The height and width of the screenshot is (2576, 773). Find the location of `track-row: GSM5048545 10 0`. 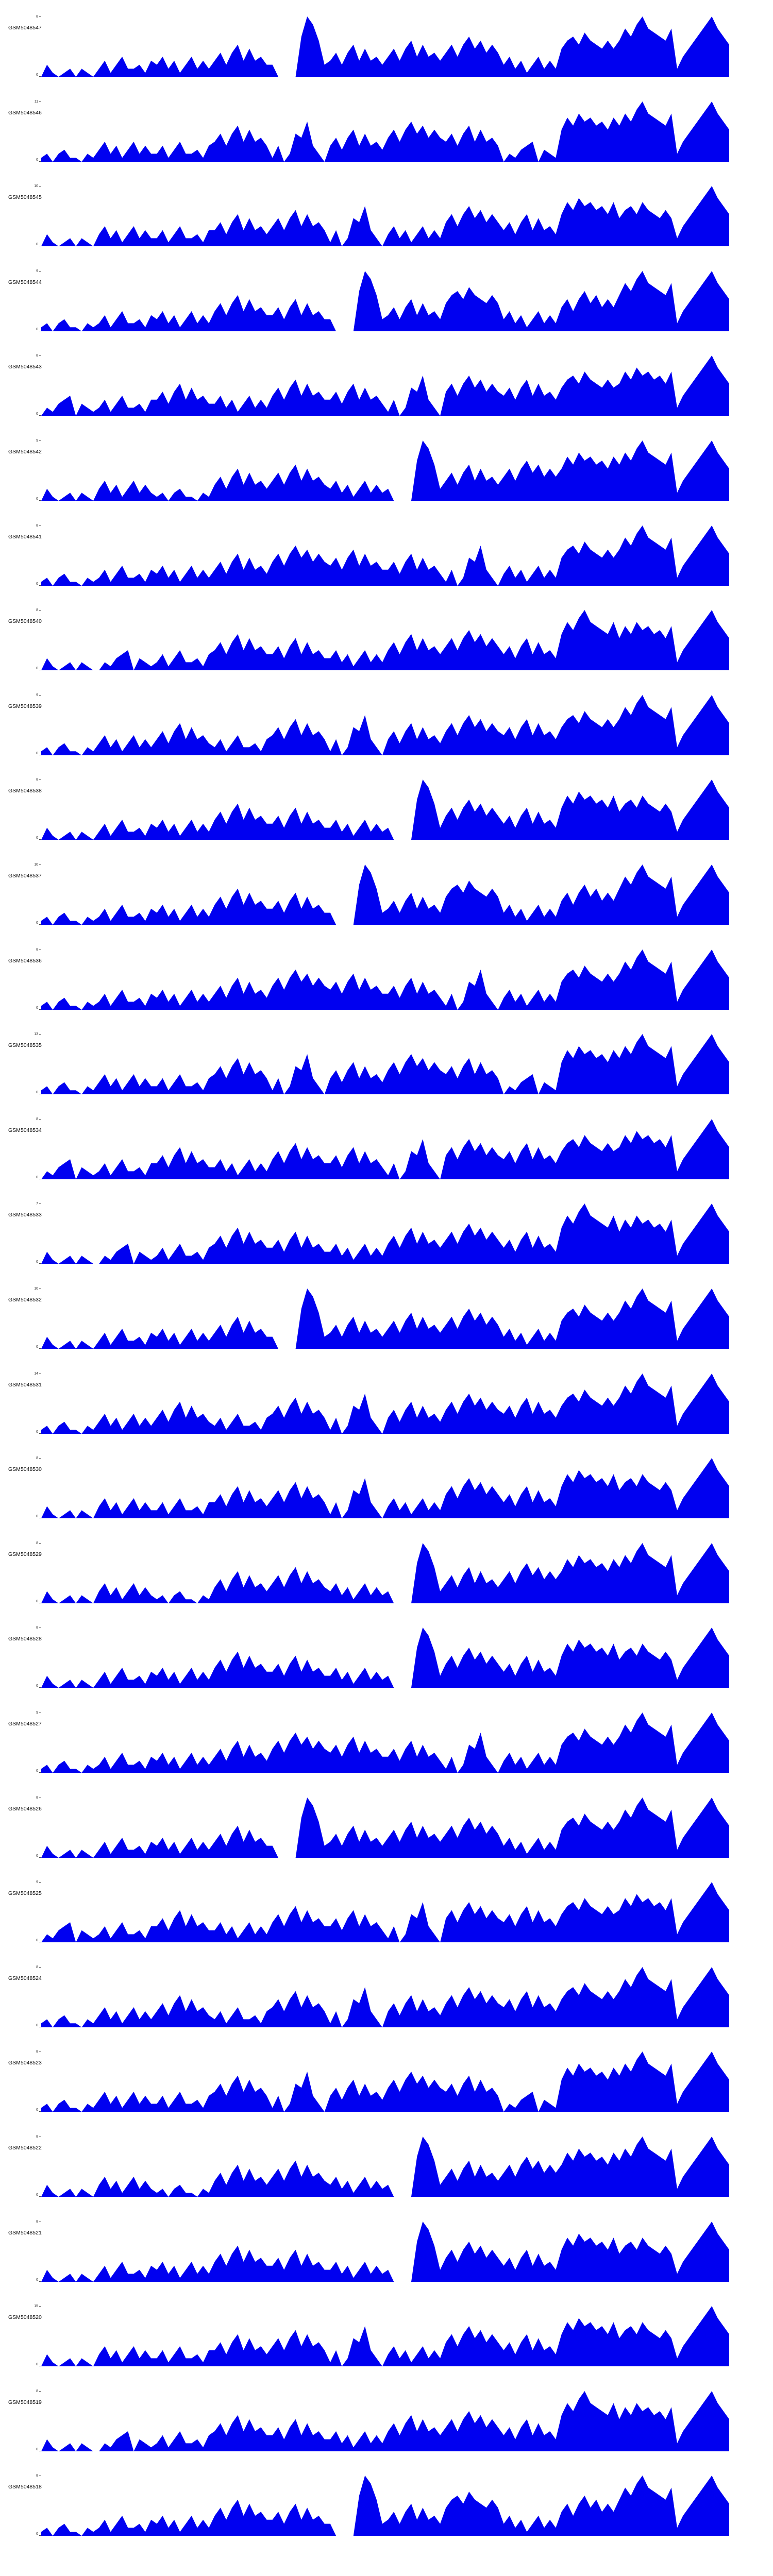

track-row: GSM5048545 10 0 is located at coordinates (386, 225).